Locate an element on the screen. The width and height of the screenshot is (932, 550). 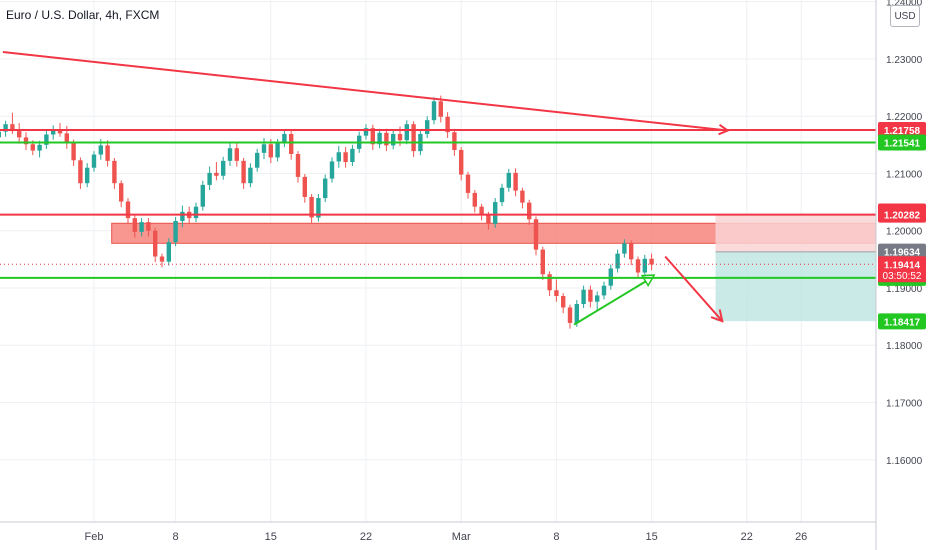
ascending-trendline is located at coordinates (610, 303).